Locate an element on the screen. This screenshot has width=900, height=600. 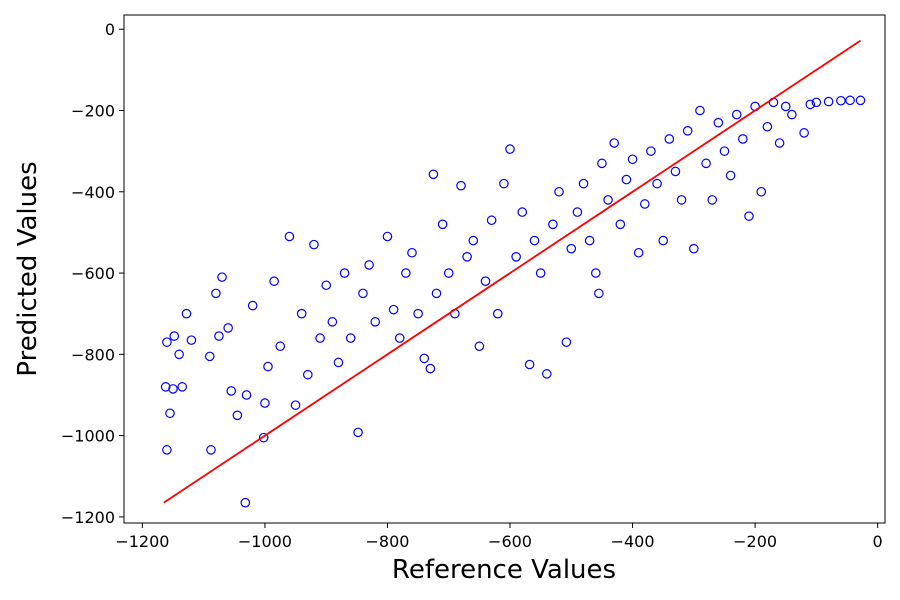
x-axis-ticks: −1200 −1000 −800 −600 −400 −200 0 is located at coordinates (499, 537).